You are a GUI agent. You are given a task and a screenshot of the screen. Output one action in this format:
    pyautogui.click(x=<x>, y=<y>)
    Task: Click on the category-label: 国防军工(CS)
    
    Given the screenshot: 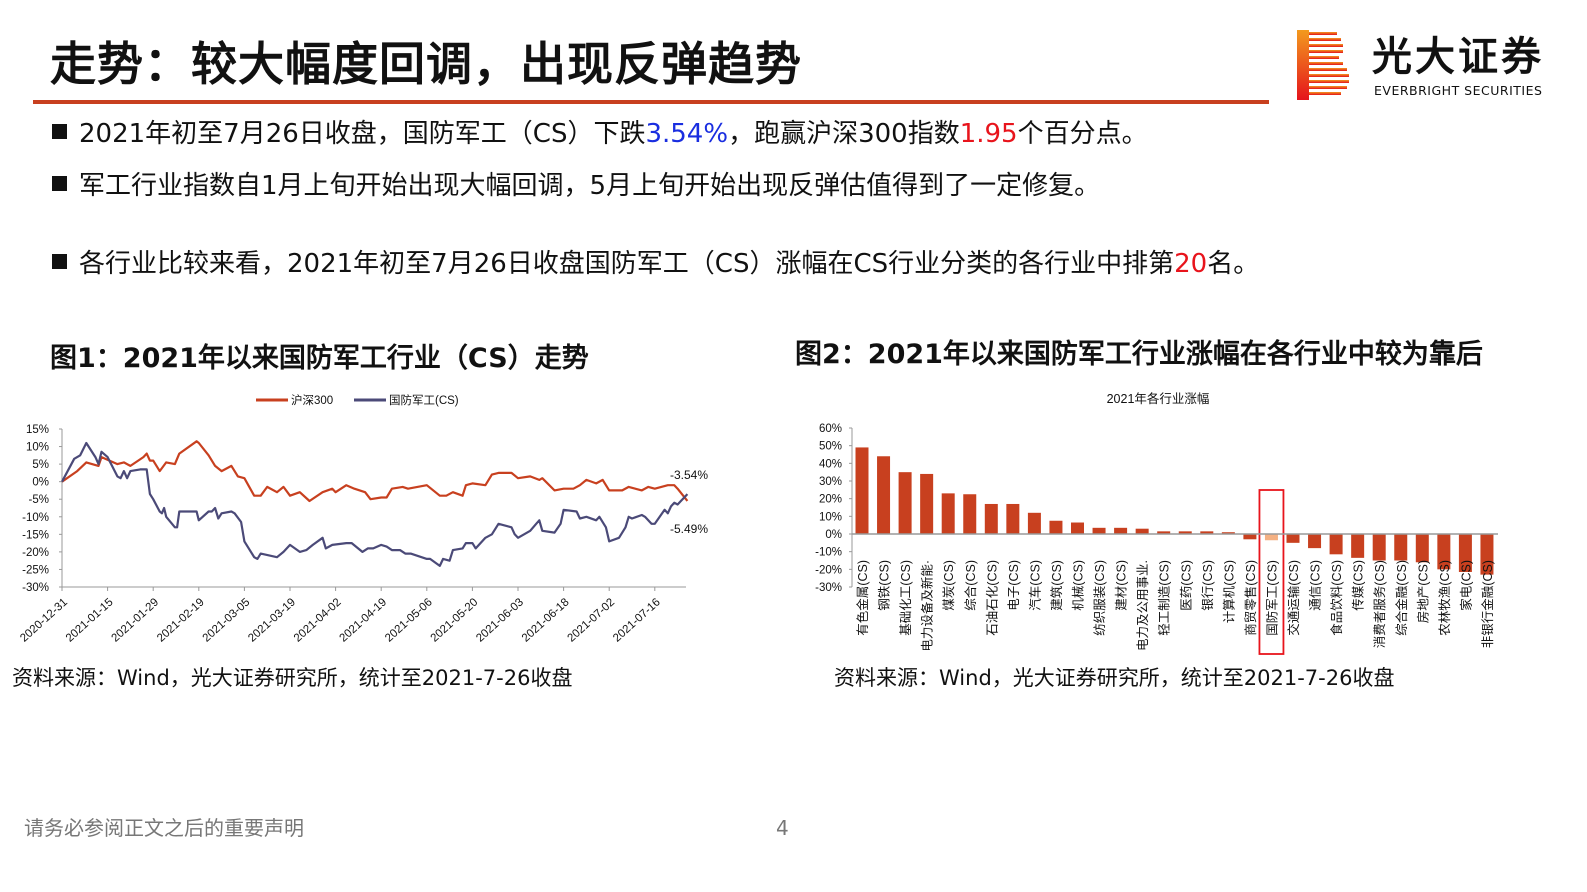 What is the action you would take?
    pyautogui.click(x=1271, y=598)
    